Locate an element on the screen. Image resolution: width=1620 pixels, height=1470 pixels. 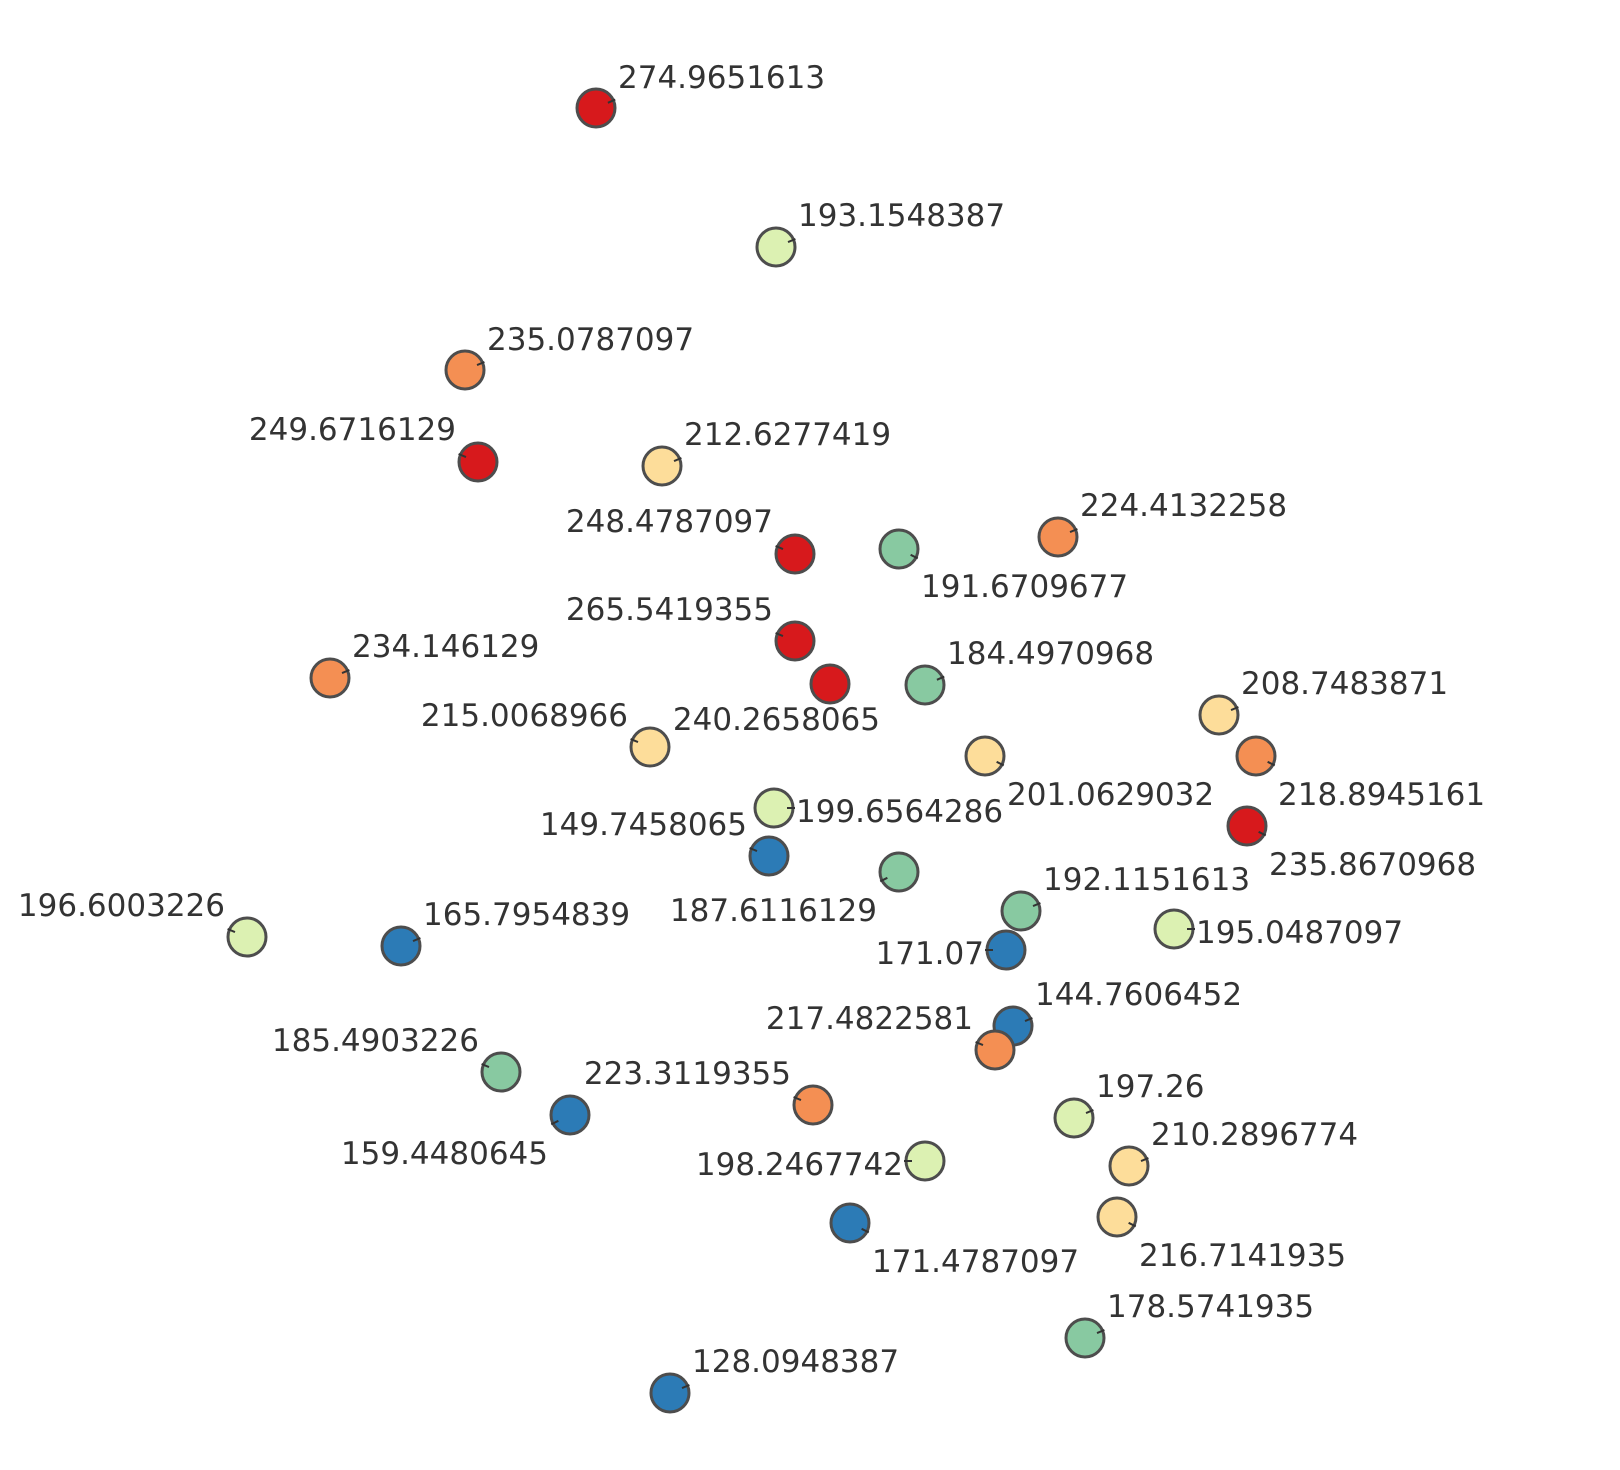
data-label-171-07: 171.07 is located at coordinates (930, 954).